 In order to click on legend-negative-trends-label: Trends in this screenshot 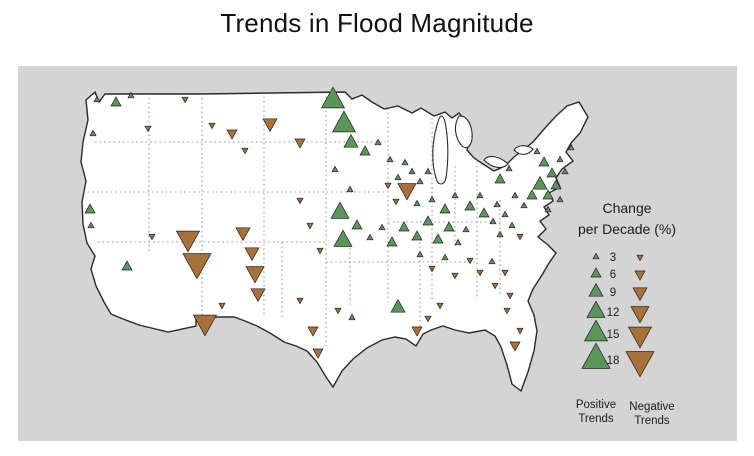, I will do `click(652, 421)`.